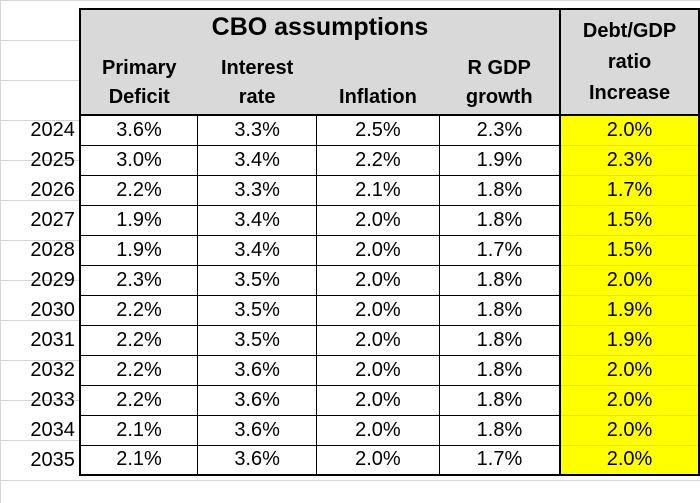  Describe the element at coordinates (52, 369) in the screenshot. I see `year-cell: 2032` at that location.